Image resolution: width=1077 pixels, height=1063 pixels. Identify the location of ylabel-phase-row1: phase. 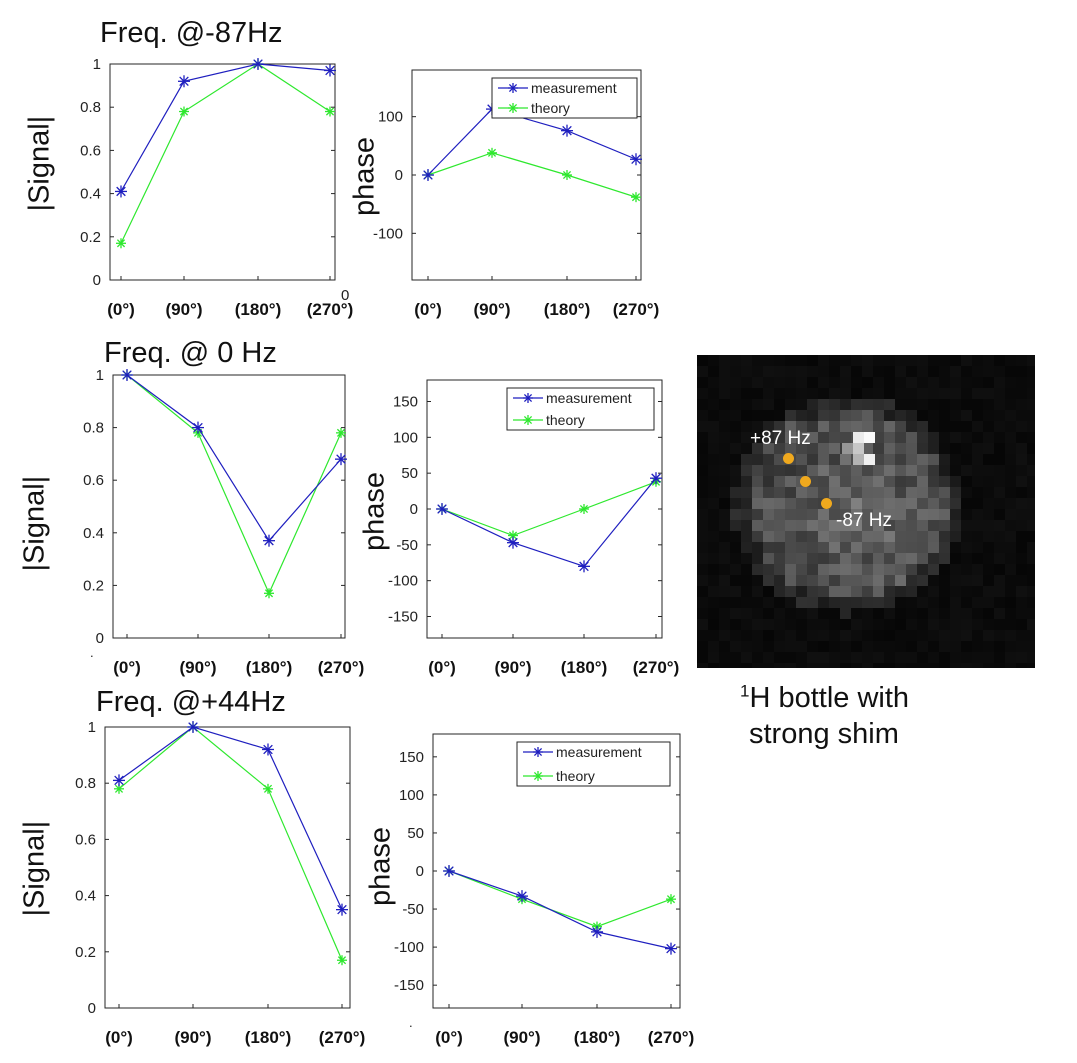
(364, 177).